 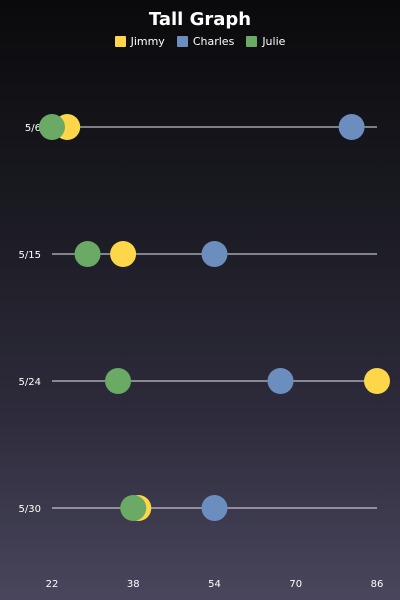 What do you see at coordinates (30, 509) in the screenshot?
I see `y-tick-label: 5/30` at bounding box center [30, 509].